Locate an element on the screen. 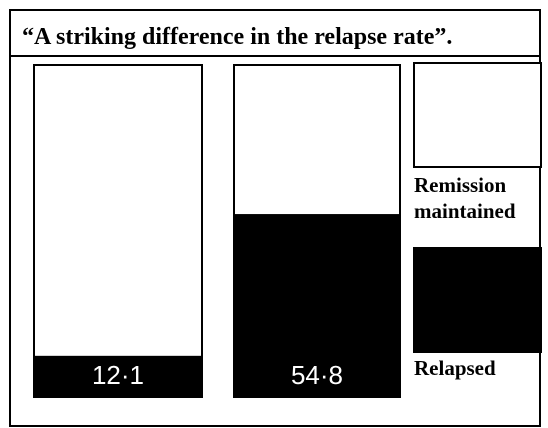 Image resolution: width=548 pixels, height=428 pixels. value-label: 12·1 is located at coordinates (118, 375).